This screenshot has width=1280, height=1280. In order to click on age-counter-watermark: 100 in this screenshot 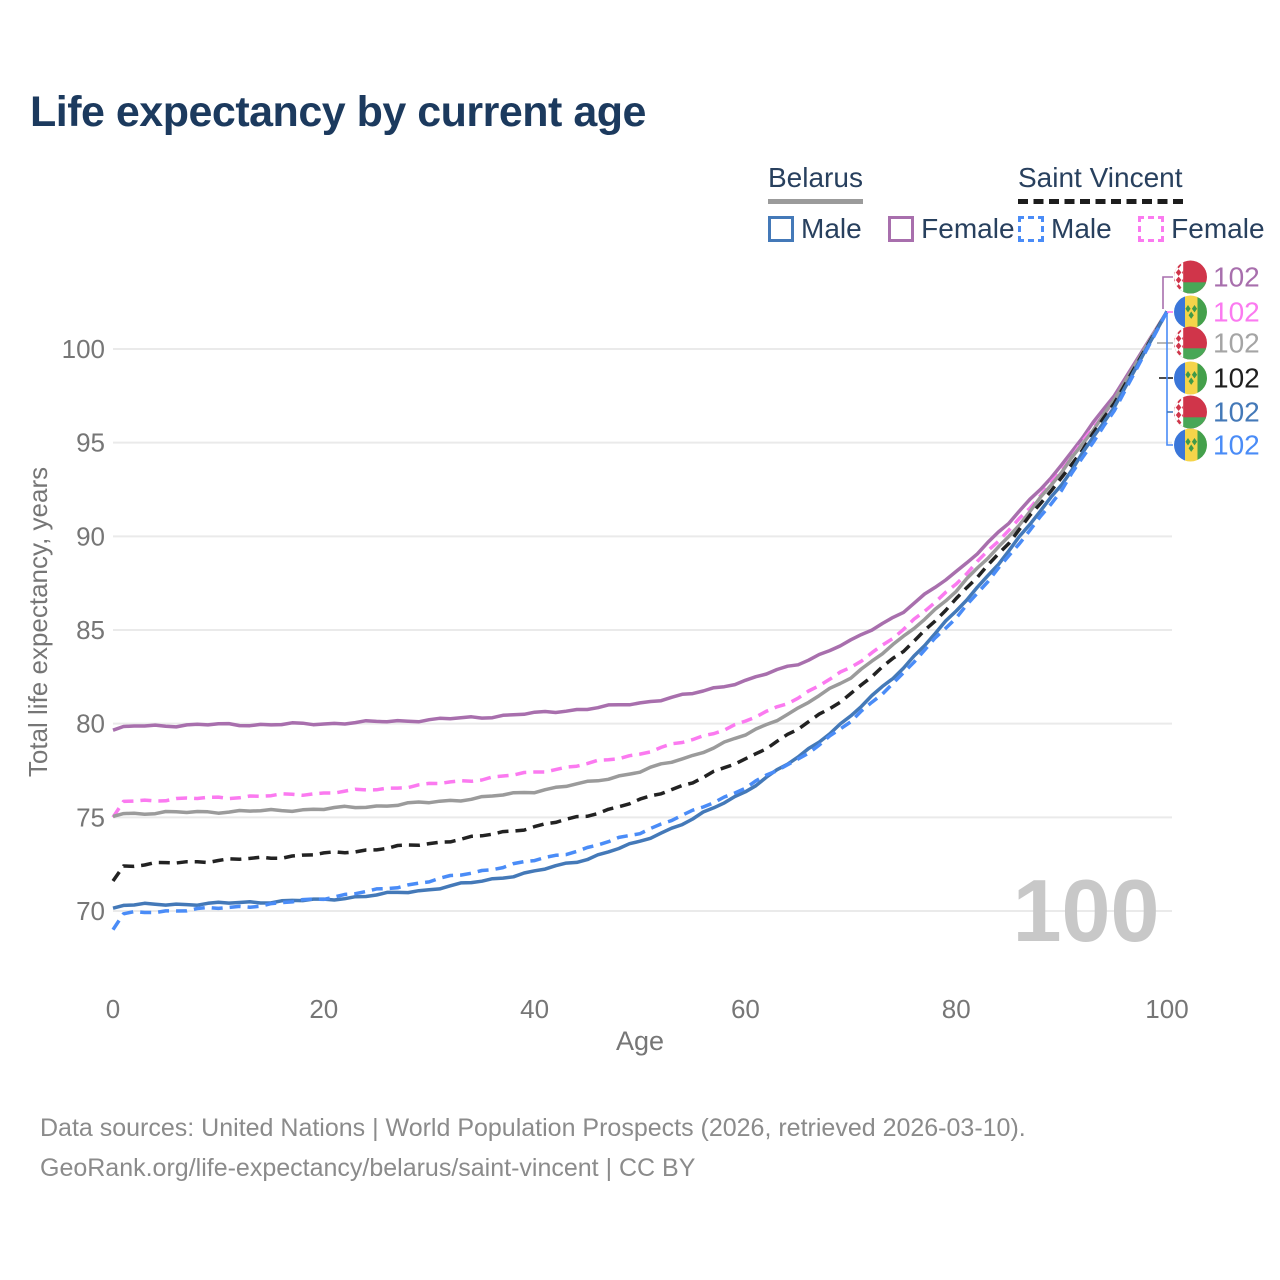, I will do `click(1086, 910)`.